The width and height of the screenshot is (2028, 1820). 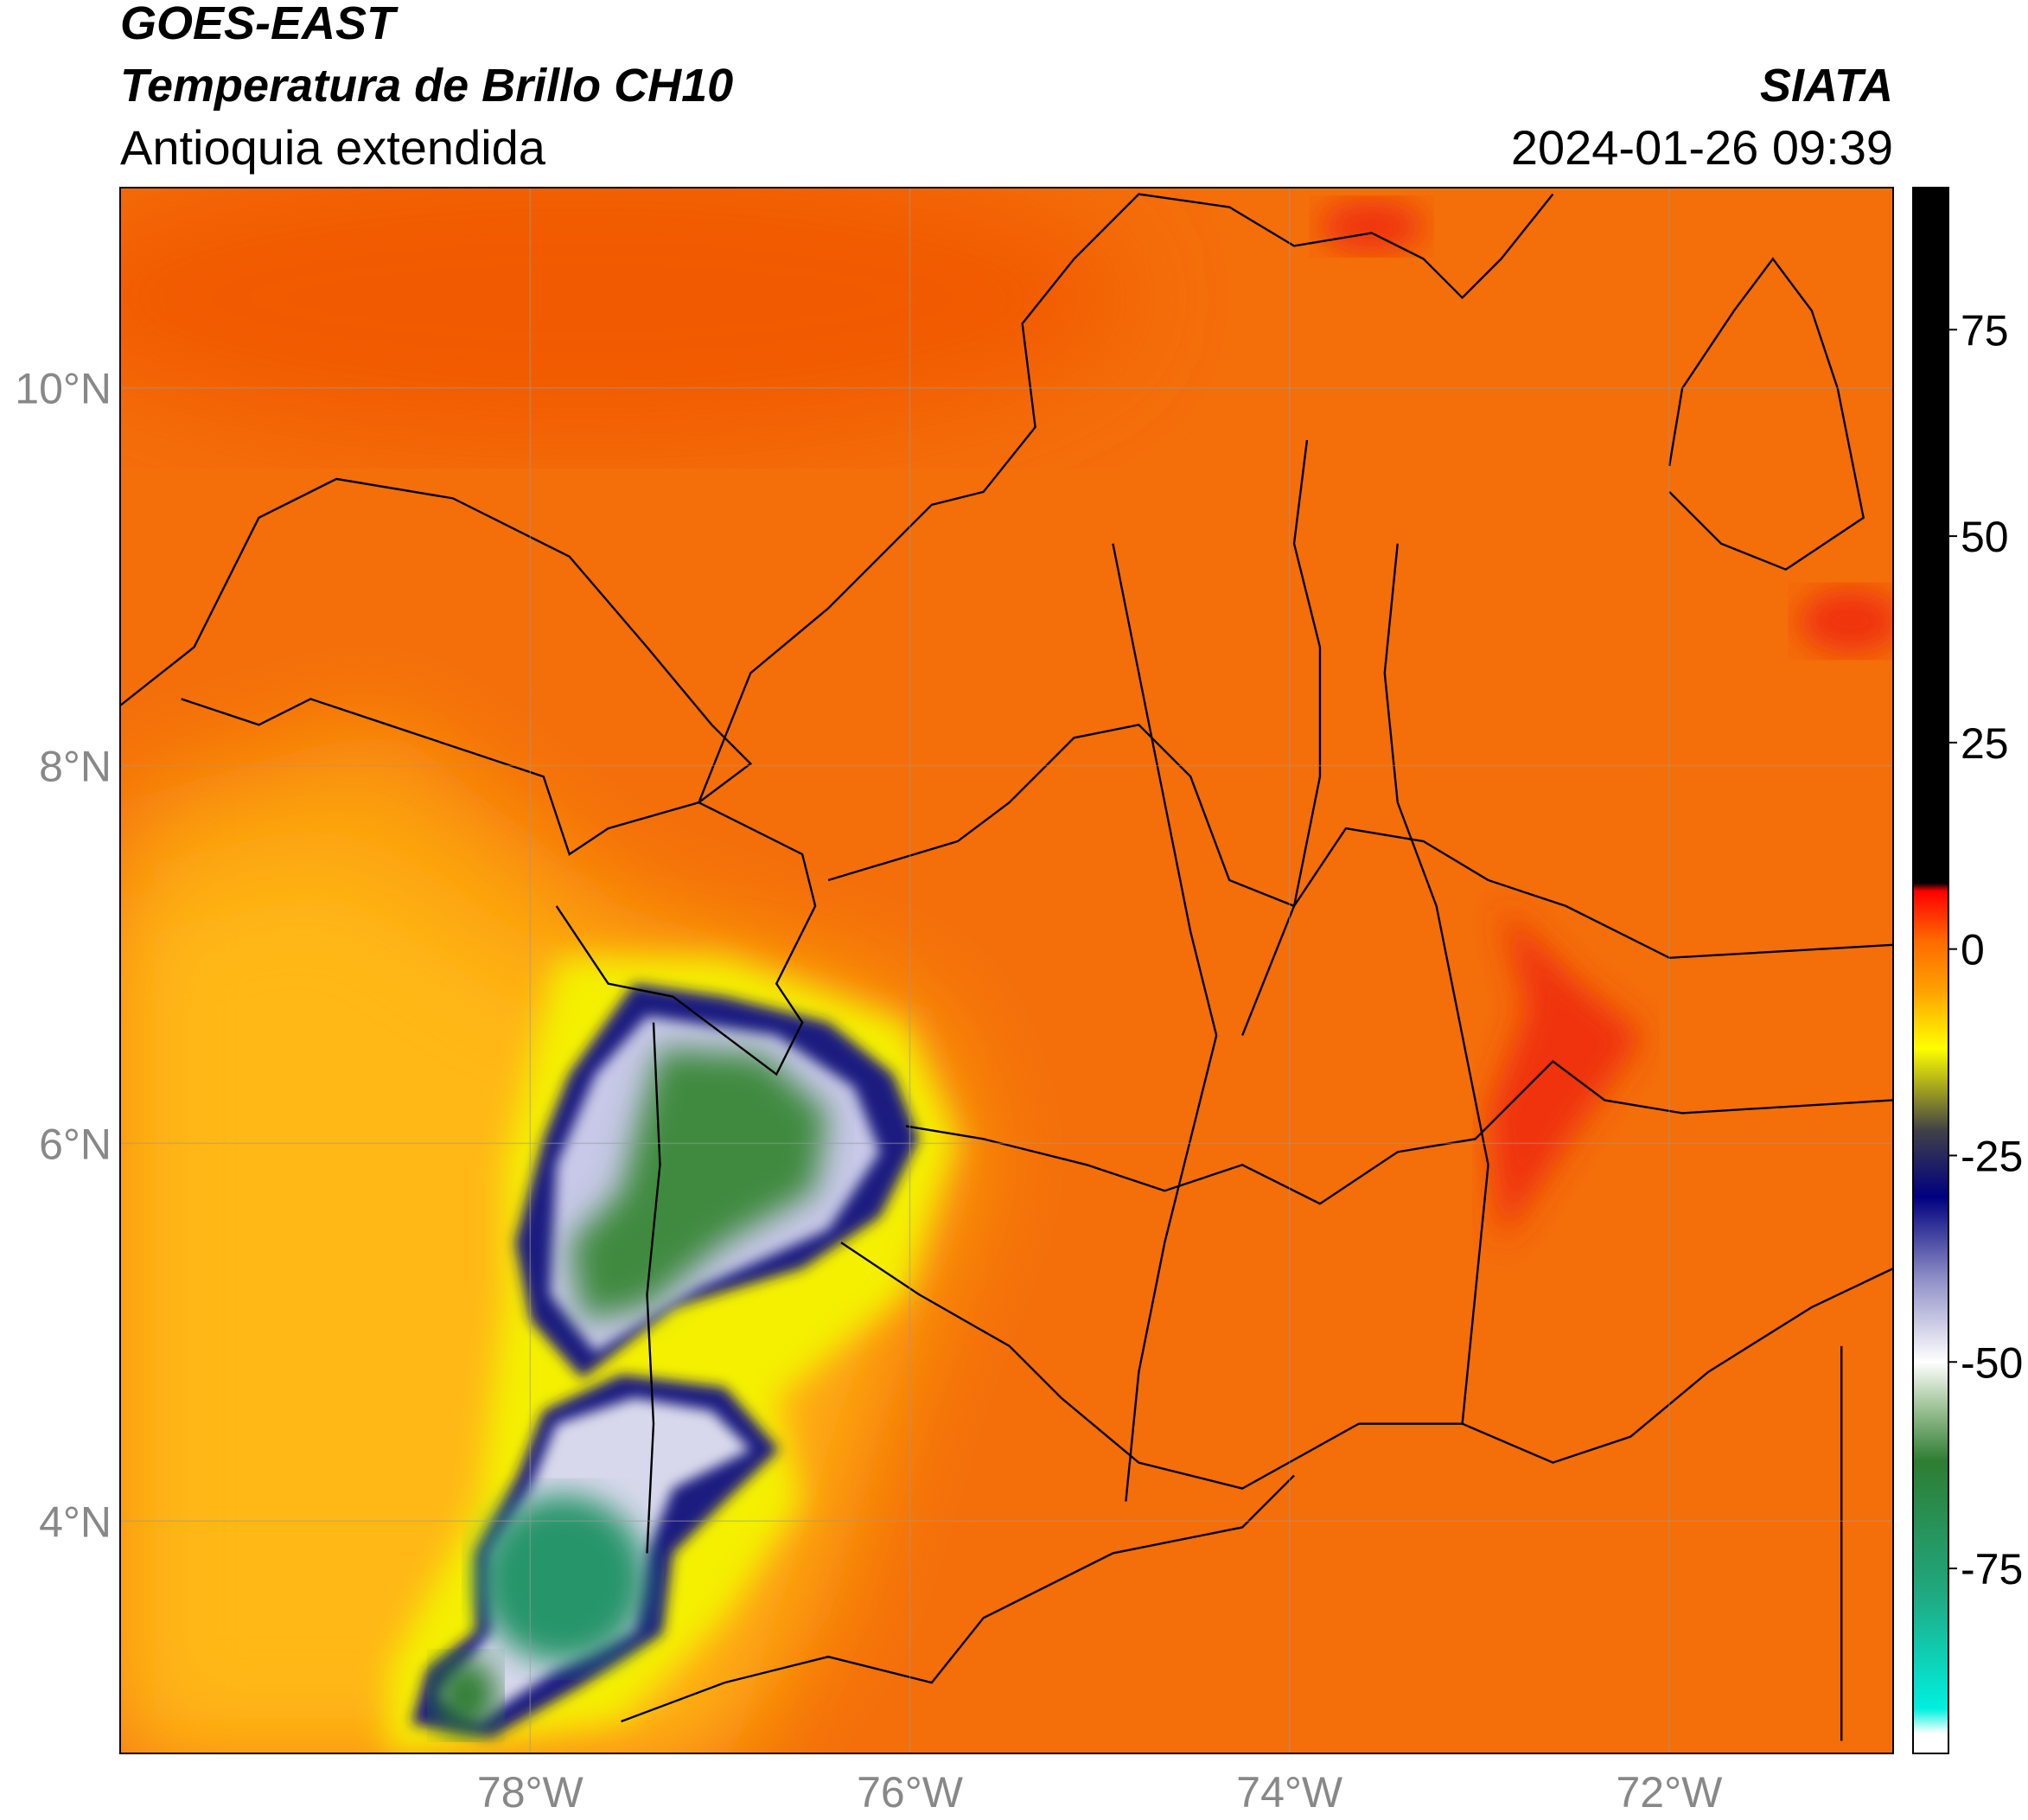 What do you see at coordinates (1992, 1363) in the screenshot?
I see `colorbar-tick-label: -50` at bounding box center [1992, 1363].